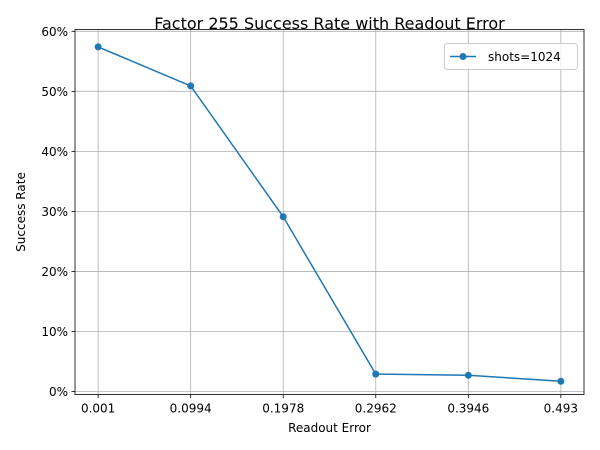 Image resolution: width=600 pixels, height=450 pixels. What do you see at coordinates (54, 152) in the screenshot?
I see `y-tick-label: 40%` at bounding box center [54, 152].